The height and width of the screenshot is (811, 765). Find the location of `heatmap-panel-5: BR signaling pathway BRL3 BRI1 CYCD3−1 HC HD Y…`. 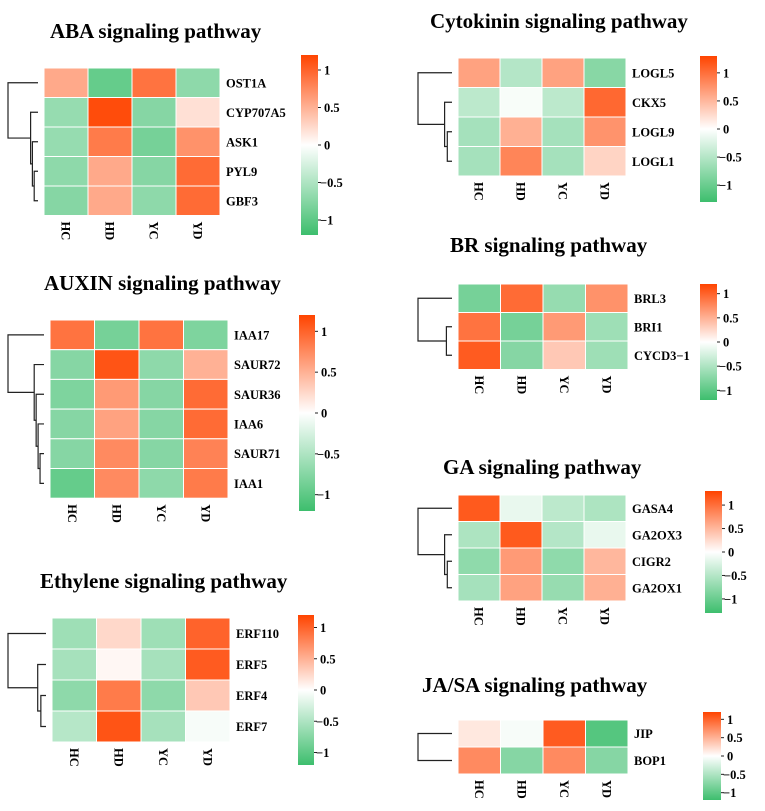

heatmap-panel-5: BR signaling pathway BRL3 BRI1 CYCD3−1 HC HD Y… is located at coordinates (579, 316).